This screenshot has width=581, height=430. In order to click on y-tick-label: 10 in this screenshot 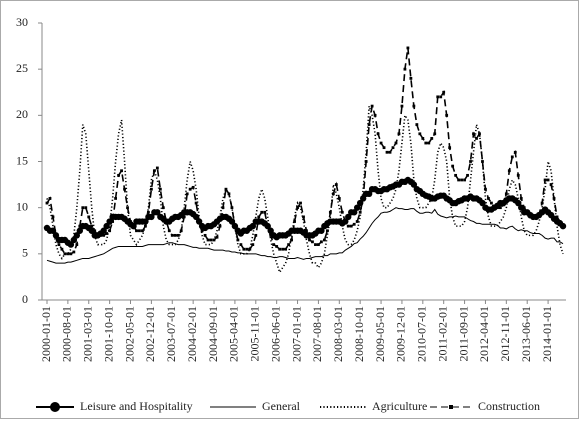, I will do `click(22, 206)`.